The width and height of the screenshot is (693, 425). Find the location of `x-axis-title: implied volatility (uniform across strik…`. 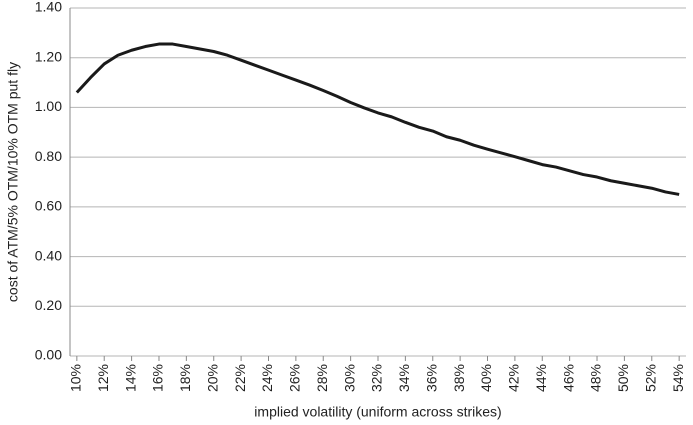

x-axis-title: implied volatility (uniform across strik… is located at coordinates (377, 412).